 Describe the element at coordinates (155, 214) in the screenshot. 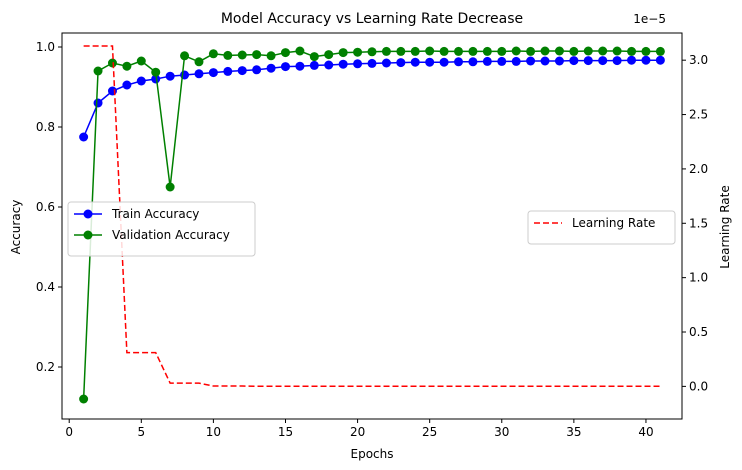

I see `legend-label: Train Accuracy` at that location.